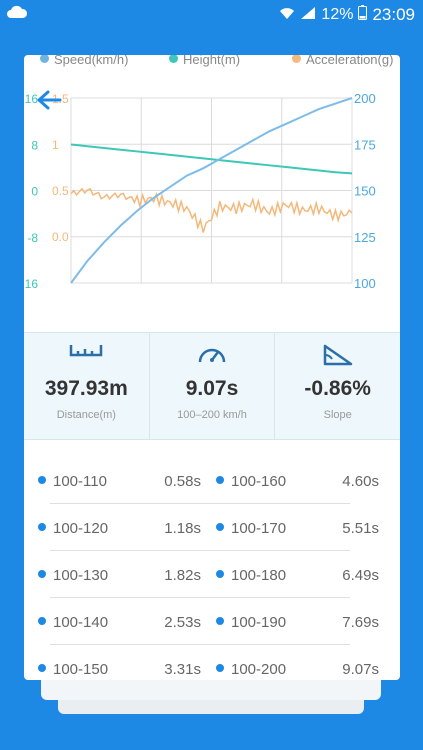 This screenshot has width=423, height=750. I want to click on stat-time: 9.07s 100–200 km/h, so click(213, 386).